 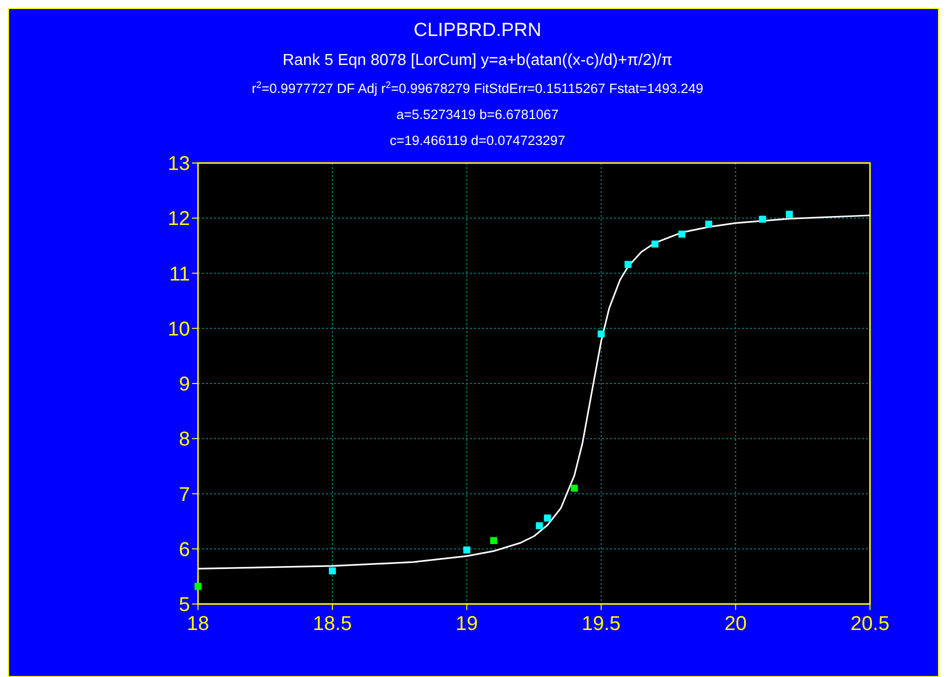 What do you see at coordinates (601, 624) in the screenshot?
I see `x-tick-label: 19.5` at bounding box center [601, 624].